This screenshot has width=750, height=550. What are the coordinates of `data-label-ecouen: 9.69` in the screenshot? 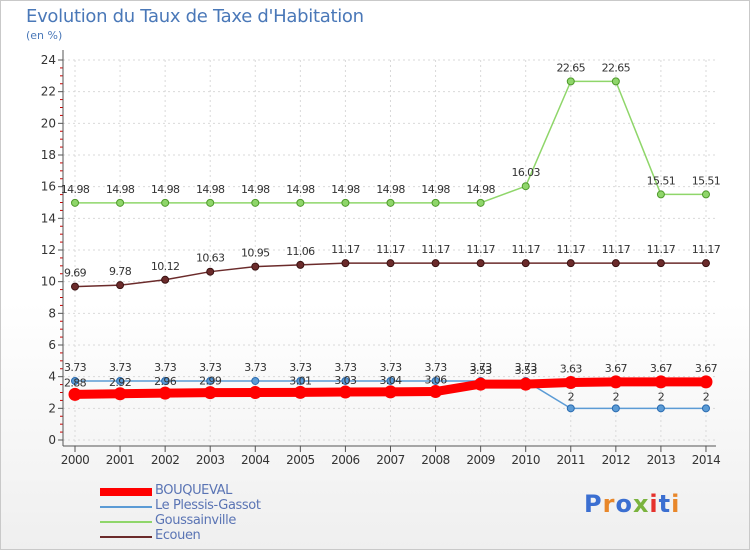 It's located at (75, 273).